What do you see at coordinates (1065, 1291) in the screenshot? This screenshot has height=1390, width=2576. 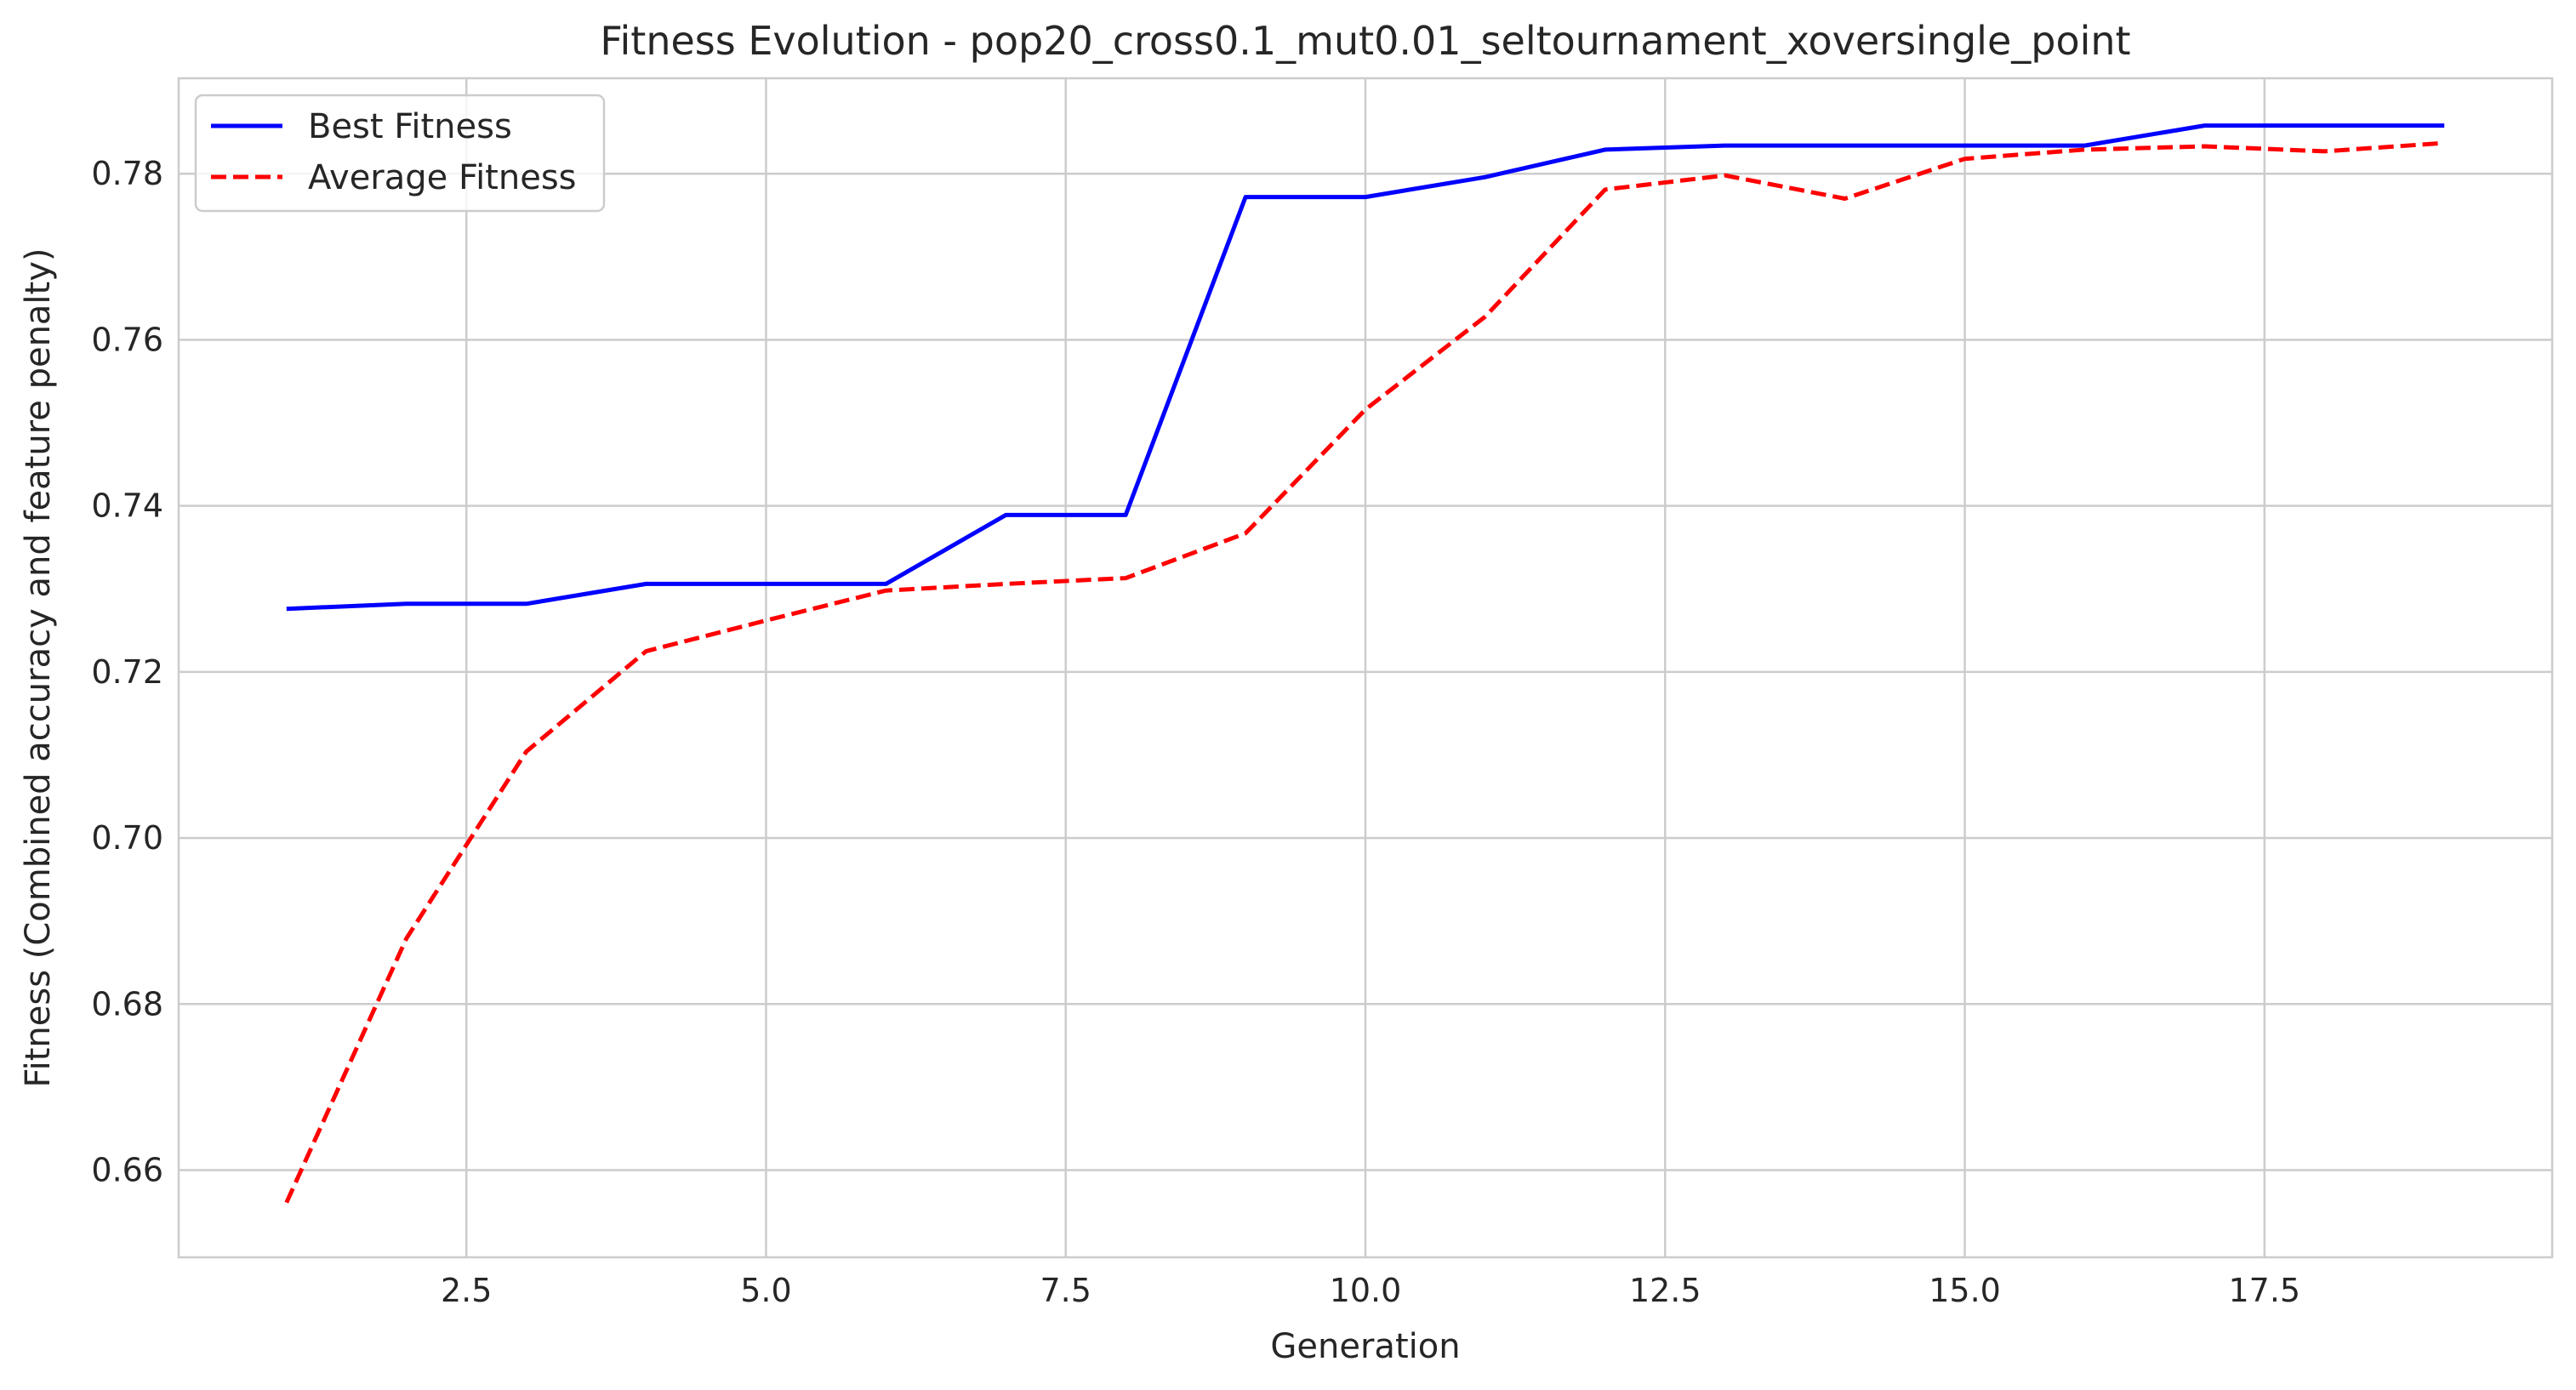 I see `x-tick-label: 7.5` at bounding box center [1065, 1291].